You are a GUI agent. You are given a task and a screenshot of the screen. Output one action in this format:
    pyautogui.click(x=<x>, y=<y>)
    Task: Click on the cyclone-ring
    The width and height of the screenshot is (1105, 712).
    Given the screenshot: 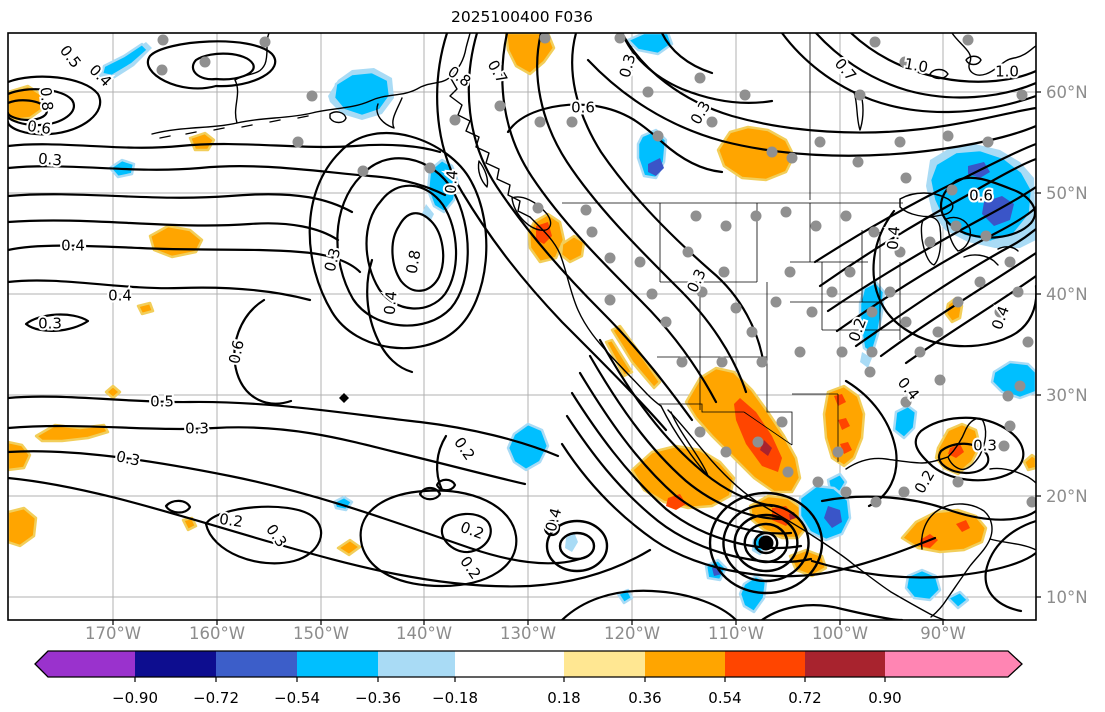 What is the action you would take?
    pyautogui.click(x=766, y=543)
    